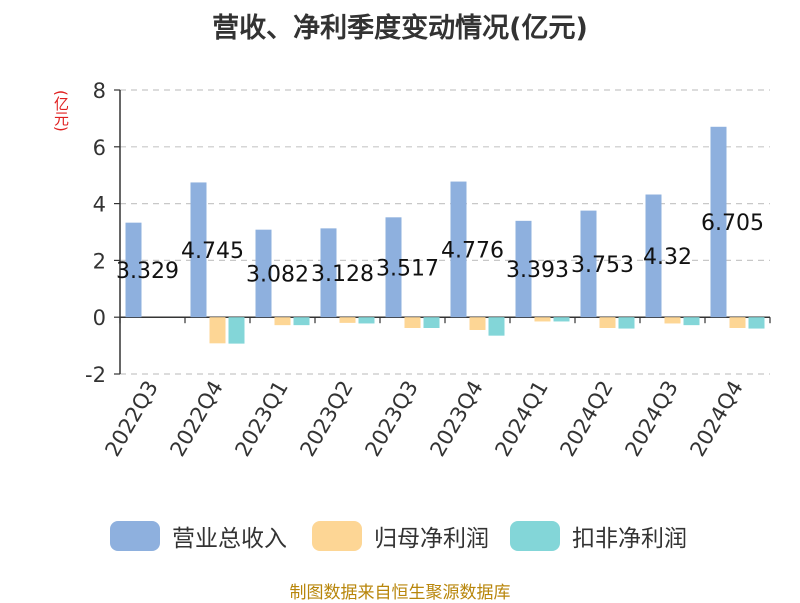 The width and height of the screenshot is (800, 603). What do you see at coordinates (277, 274) in the screenshot?
I see `data-label-2: 3.082` at bounding box center [277, 274].